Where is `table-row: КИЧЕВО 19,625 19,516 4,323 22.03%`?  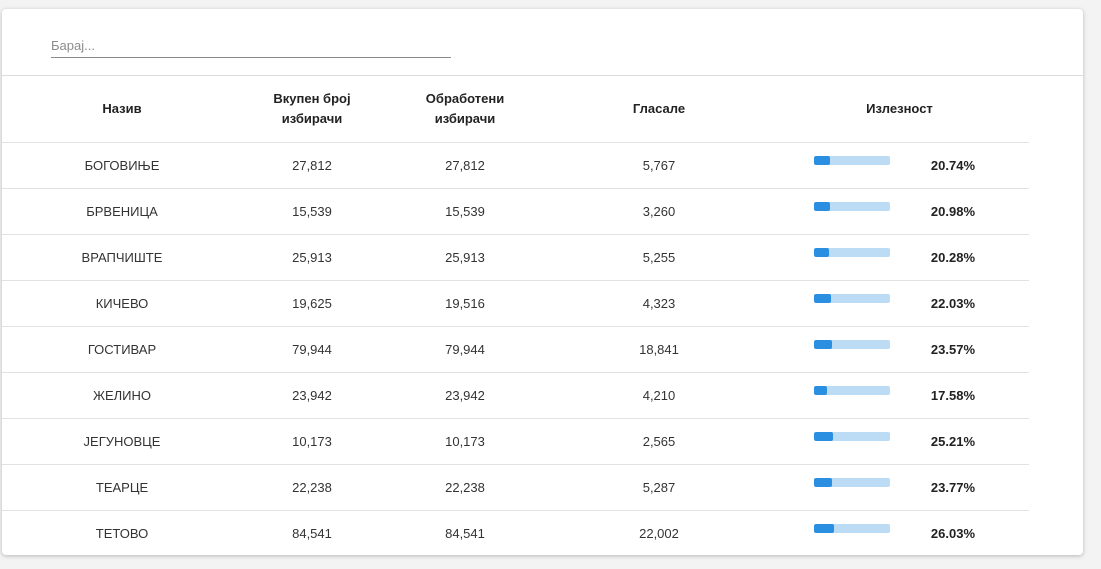
table-row: КИЧЕВО 19,625 19,516 4,323 22.03% is located at coordinates (515, 303).